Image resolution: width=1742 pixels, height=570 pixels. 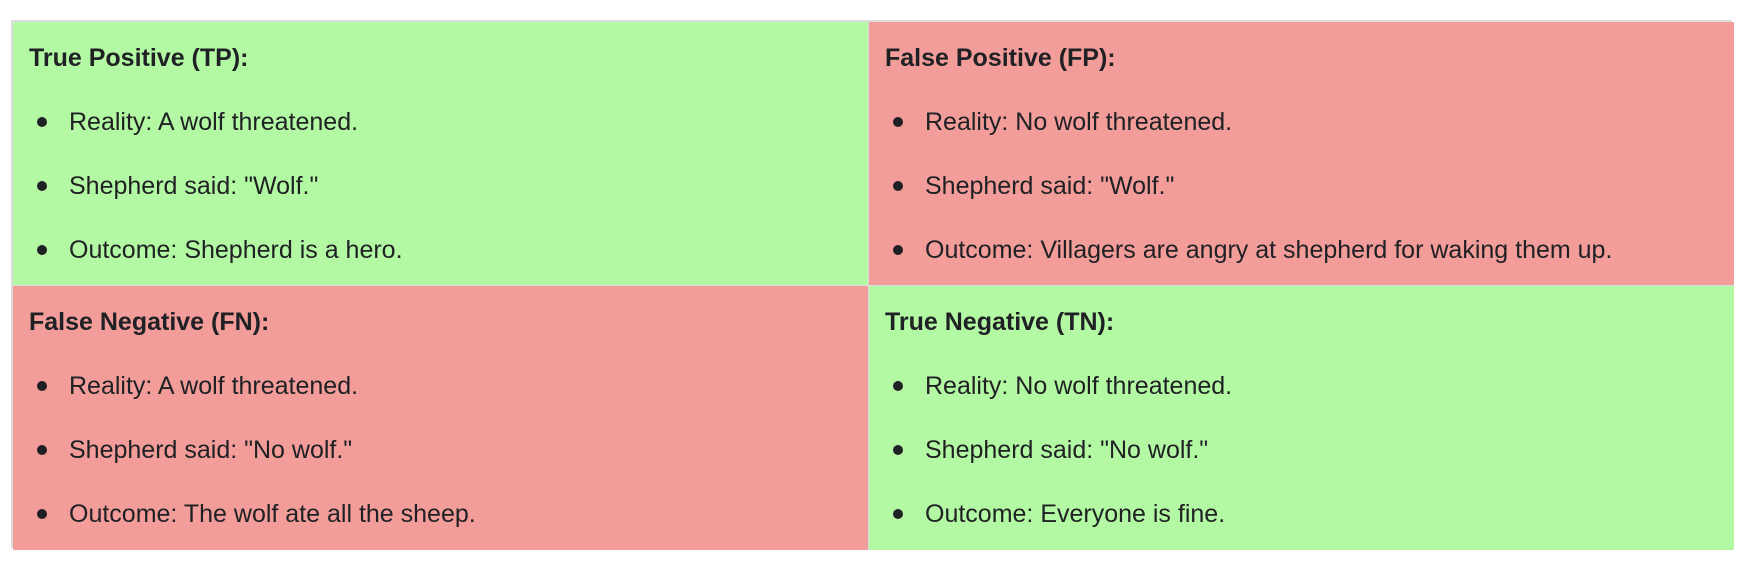 What do you see at coordinates (1000, 58) in the screenshot?
I see `cell-title: False Positive (FP):` at bounding box center [1000, 58].